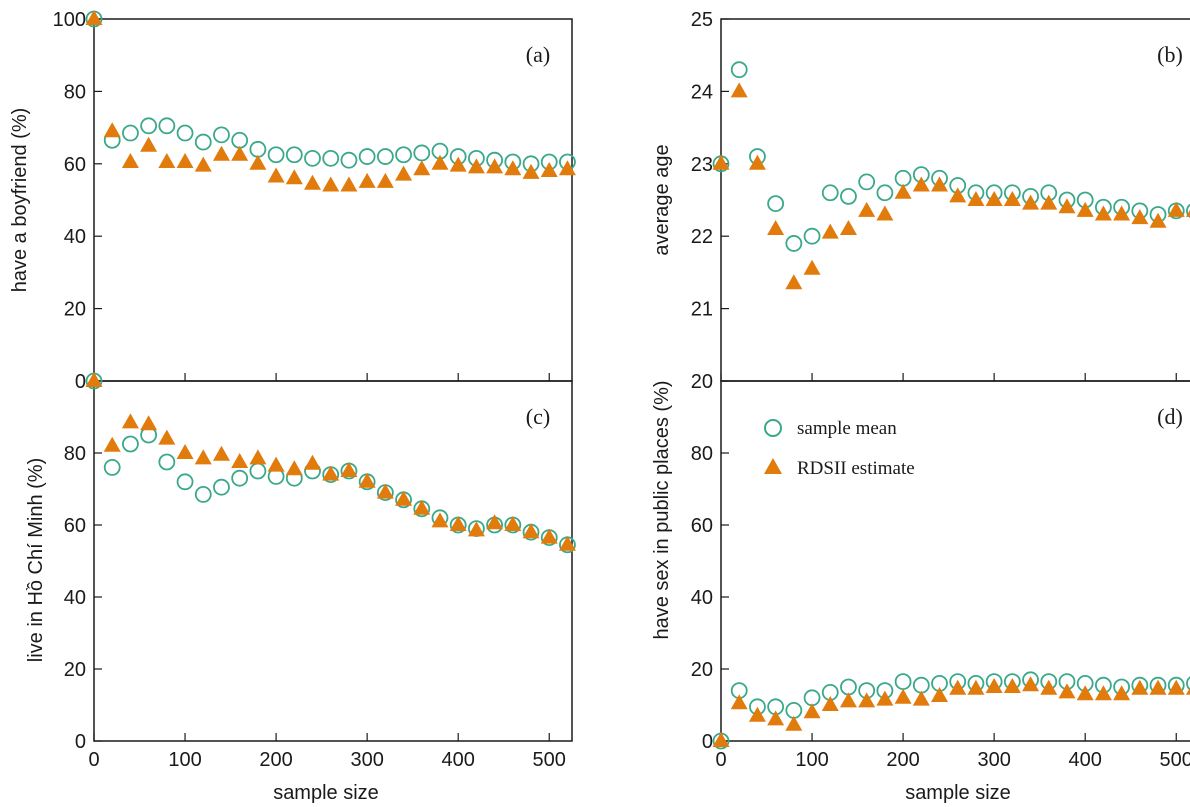 The image size is (1190, 807). What do you see at coordinates (847, 428) in the screenshot?
I see `legend-sample-mean-label: sample mean` at bounding box center [847, 428].